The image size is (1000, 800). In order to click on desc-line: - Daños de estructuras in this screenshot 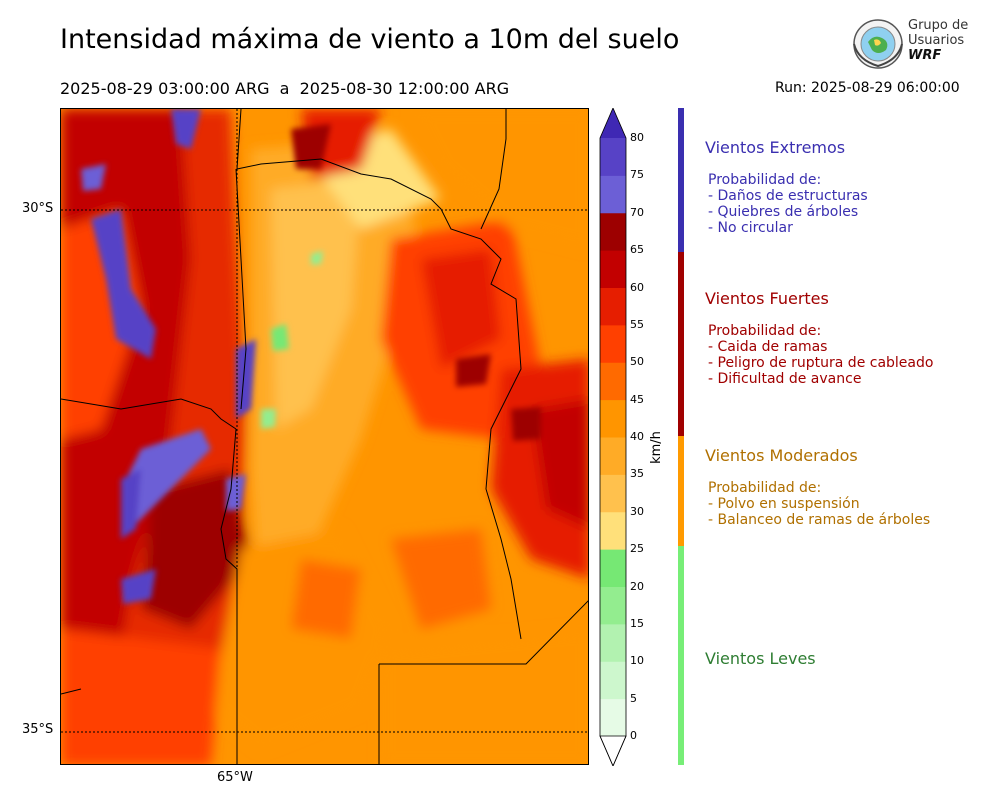, I will do `click(788, 196)`.